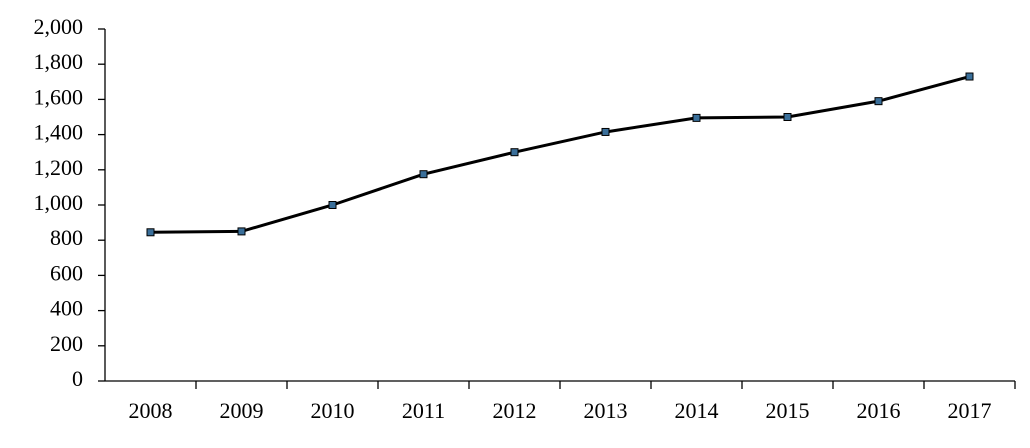  Describe the element at coordinates (788, 410) in the screenshot. I see `x-tick-label: 2015` at that location.